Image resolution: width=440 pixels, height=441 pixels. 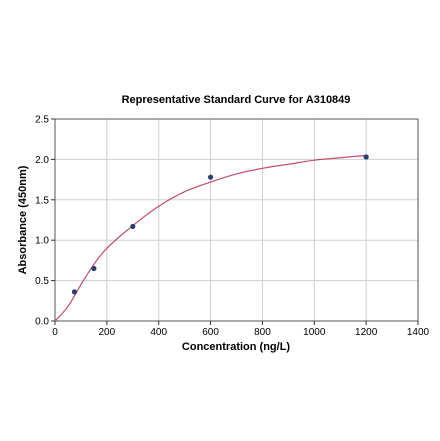 What do you see at coordinates (42, 241) in the screenshot?
I see `y-tick-label: 1.0` at bounding box center [42, 241].